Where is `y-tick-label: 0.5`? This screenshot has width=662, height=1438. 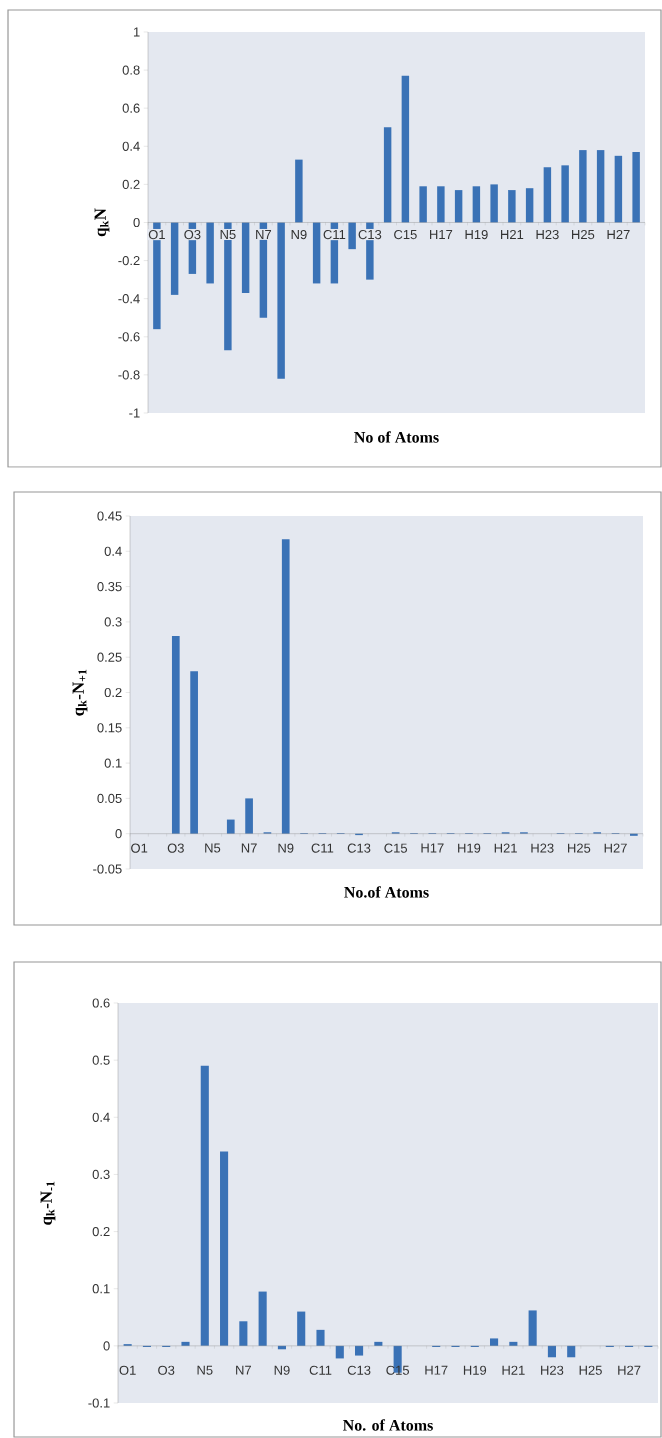
y-tick-label: 0.5 is located at coordinates (101, 1060).